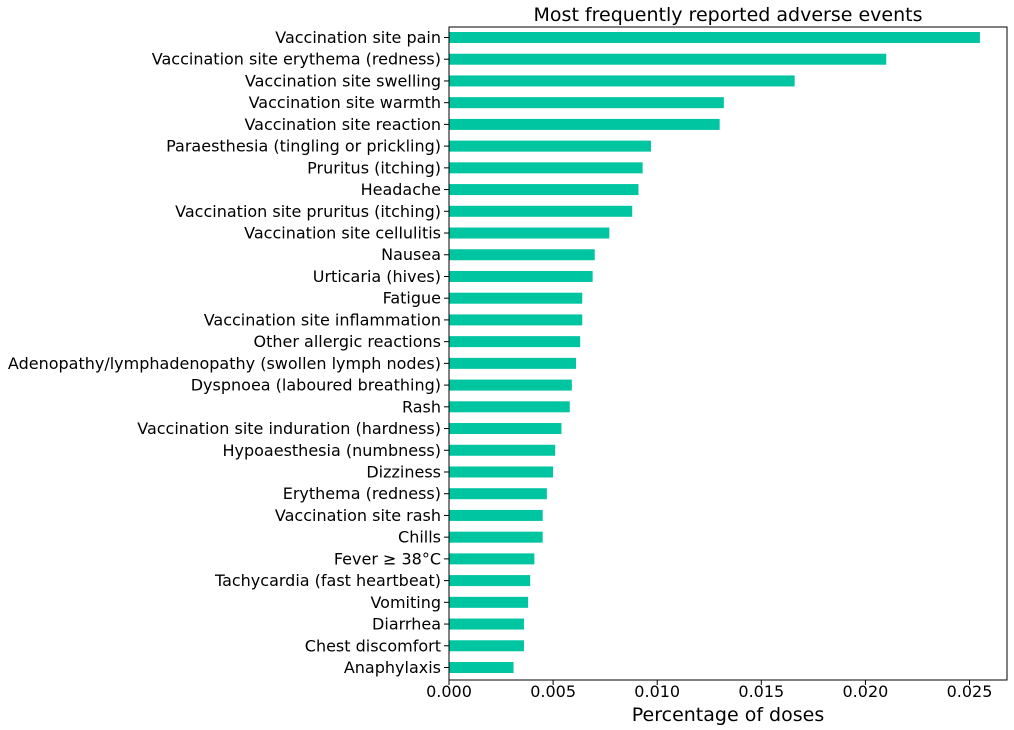 The width and height of the screenshot is (1014, 730). What do you see at coordinates (970, 691) in the screenshot?
I see `x-tick-label: 0.025` at bounding box center [970, 691].